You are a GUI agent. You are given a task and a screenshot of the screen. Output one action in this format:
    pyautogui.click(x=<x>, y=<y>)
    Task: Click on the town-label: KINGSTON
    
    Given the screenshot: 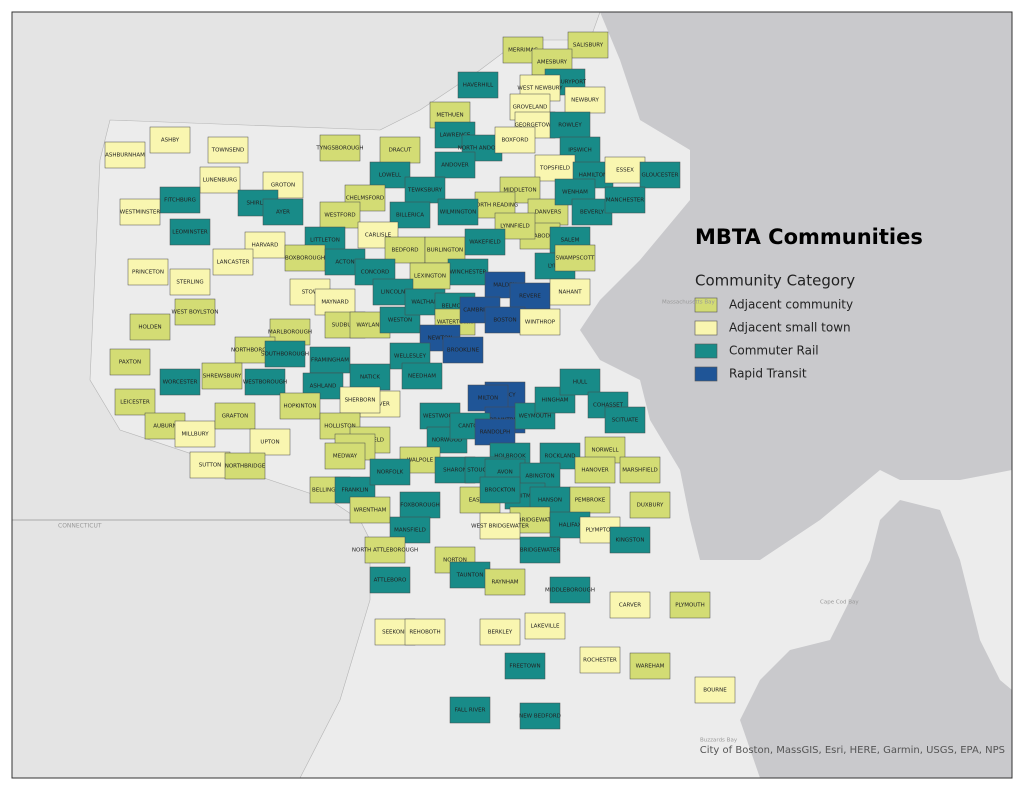 What is the action you would take?
    pyautogui.click(x=630, y=541)
    